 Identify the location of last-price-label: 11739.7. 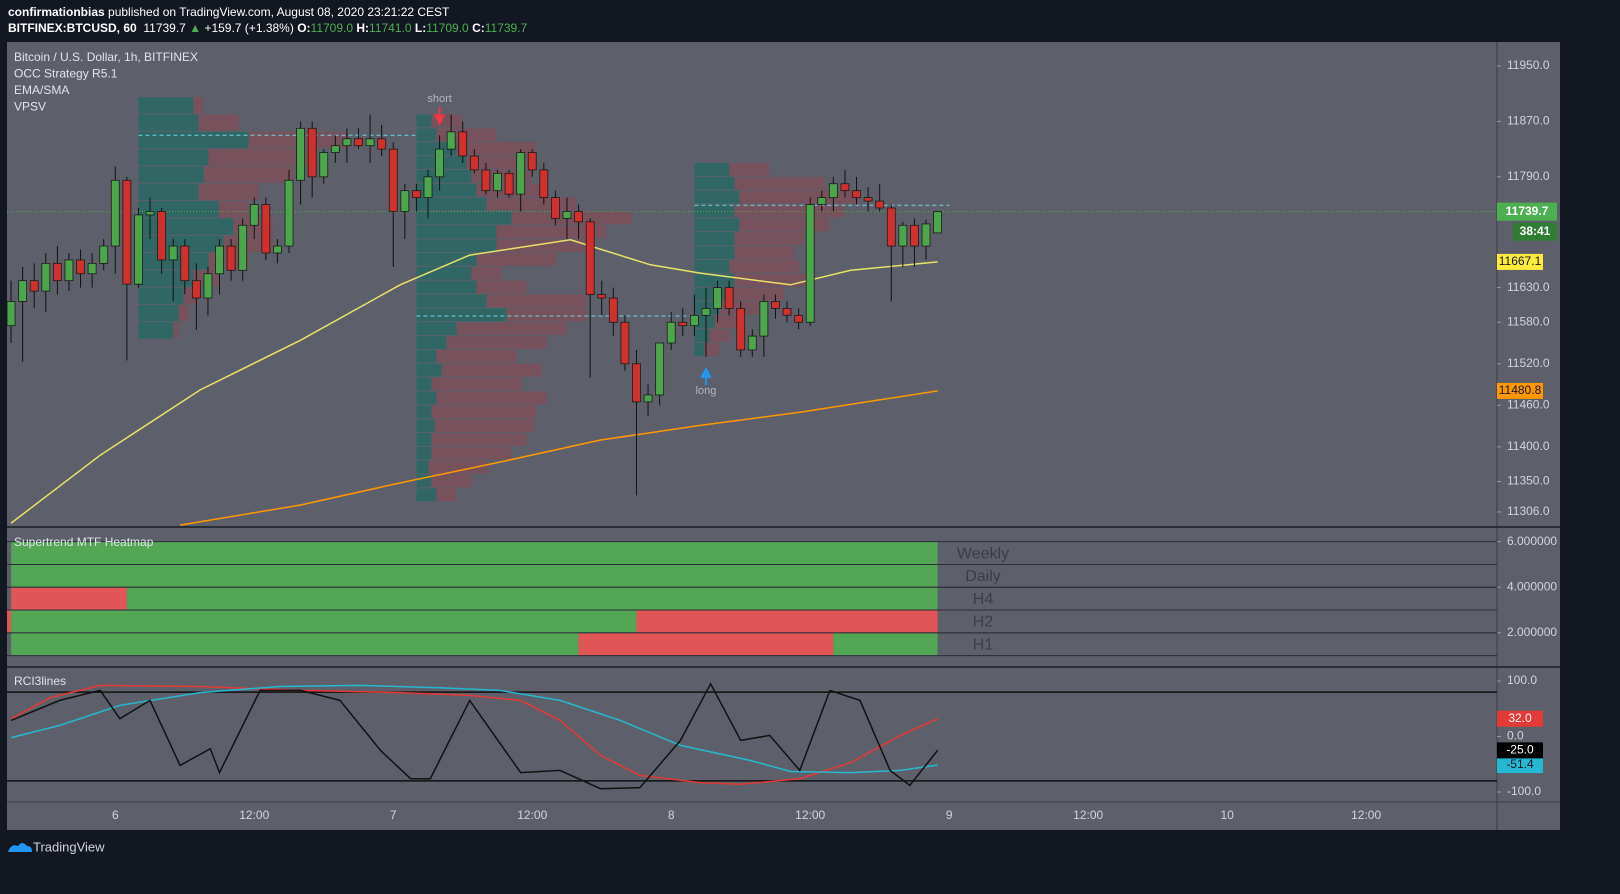
(1527, 211).